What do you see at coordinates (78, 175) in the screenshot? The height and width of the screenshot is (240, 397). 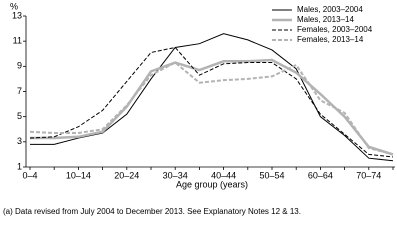 I see `x-tick-label: 10–14` at bounding box center [78, 175].